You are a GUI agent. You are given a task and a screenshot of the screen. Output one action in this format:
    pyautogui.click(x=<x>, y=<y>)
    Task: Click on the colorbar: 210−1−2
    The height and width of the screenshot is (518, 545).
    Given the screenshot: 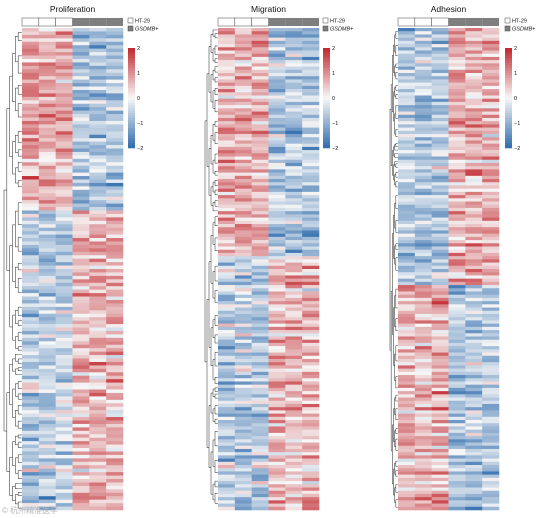 What is the action you would take?
    pyautogui.click(x=135, y=99)
    